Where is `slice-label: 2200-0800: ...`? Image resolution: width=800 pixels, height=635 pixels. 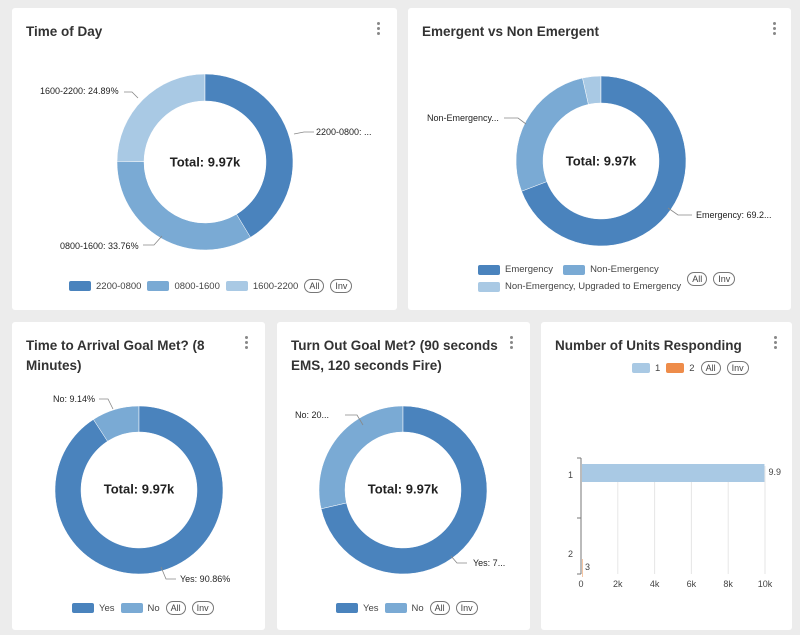 slice-label: 2200-0800: ... is located at coordinates (344, 132).